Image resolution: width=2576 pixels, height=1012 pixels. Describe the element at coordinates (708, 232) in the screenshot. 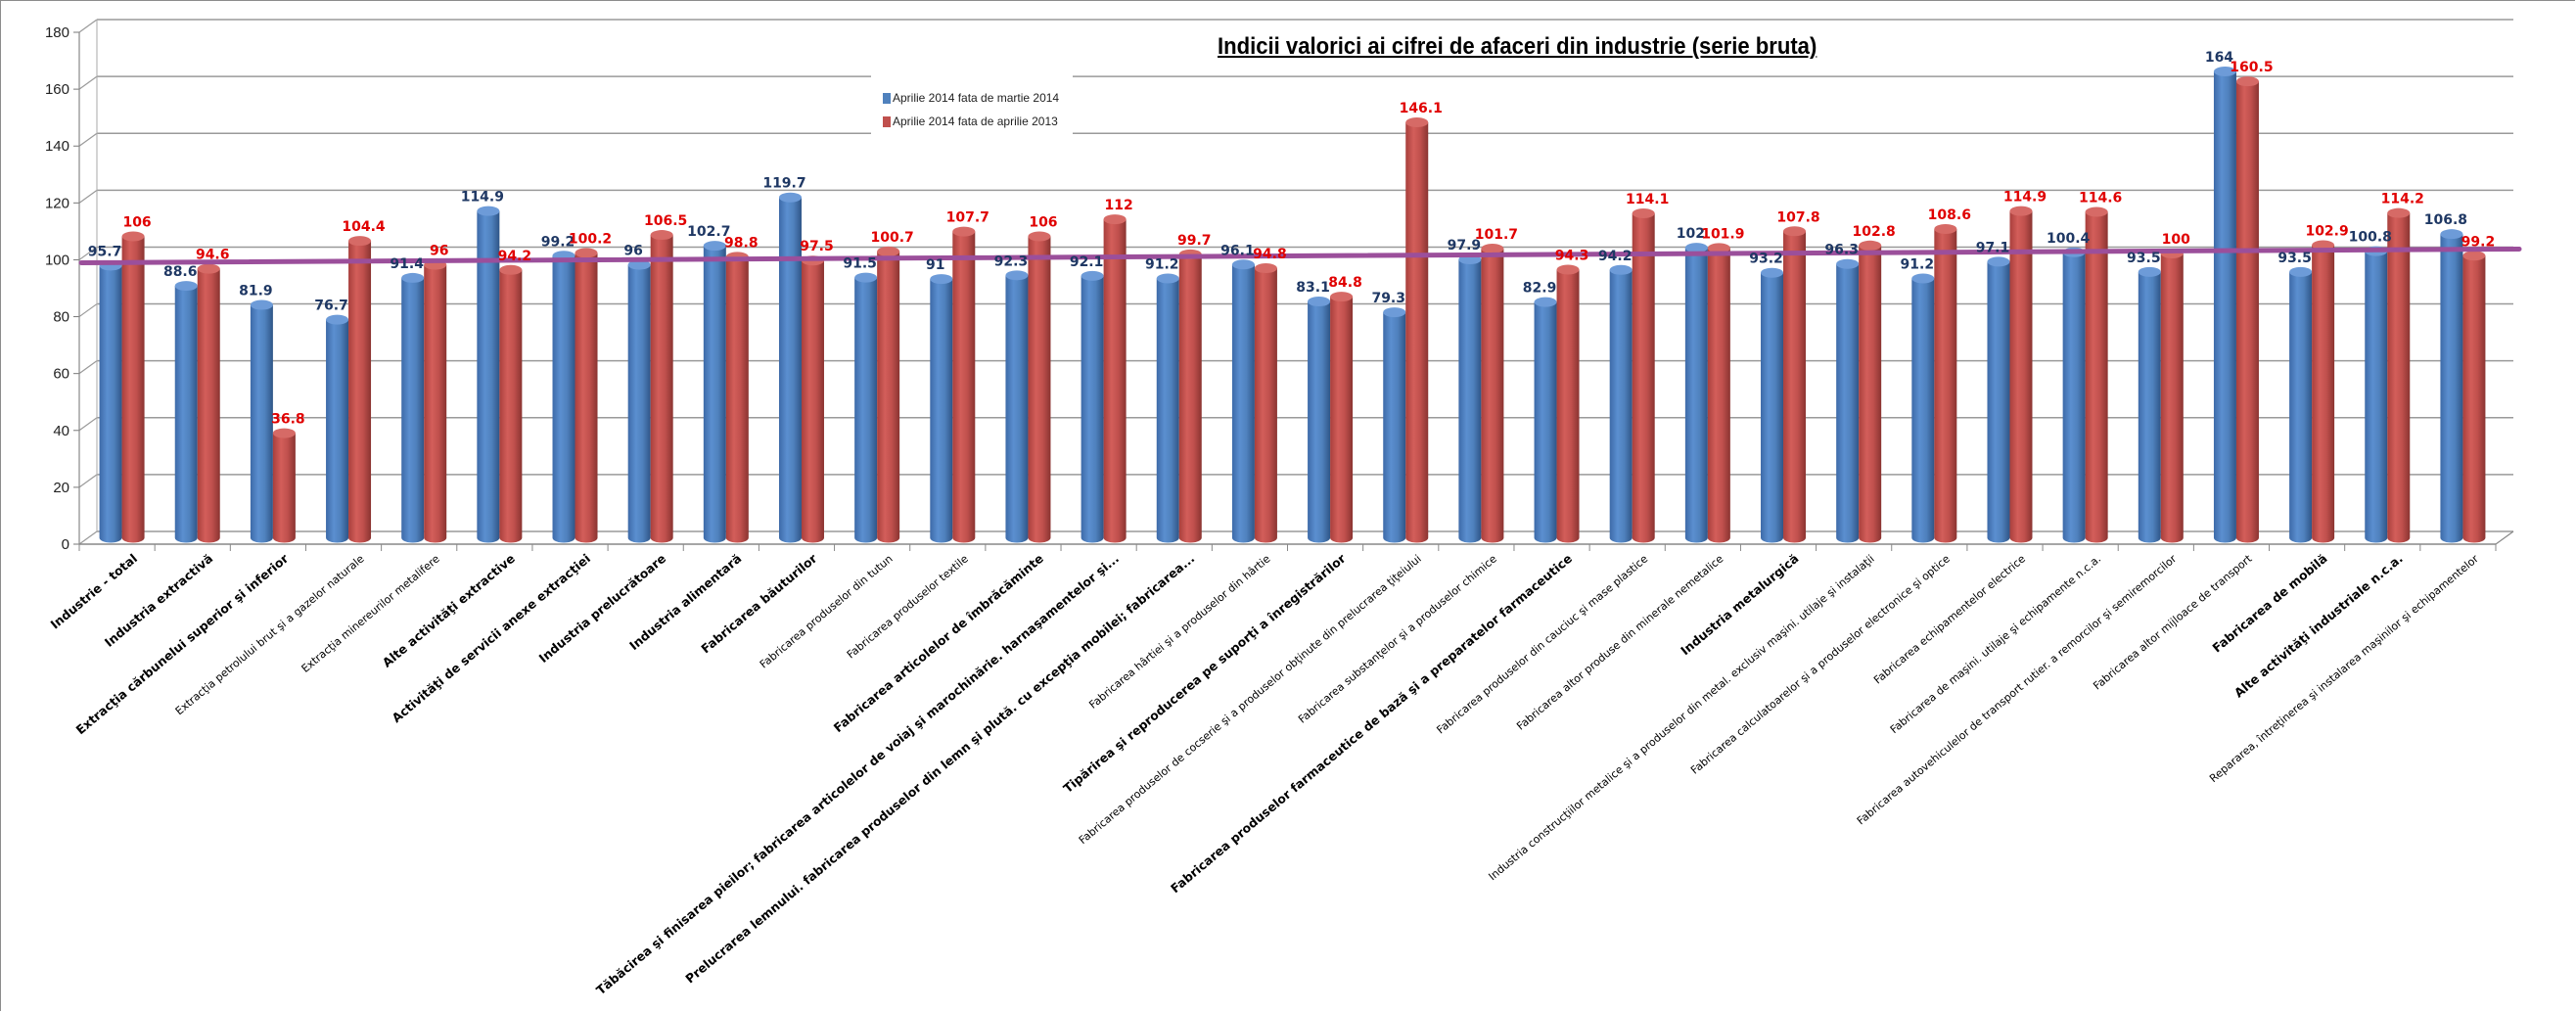

I see `data-label-series-1: 102.7` at that location.